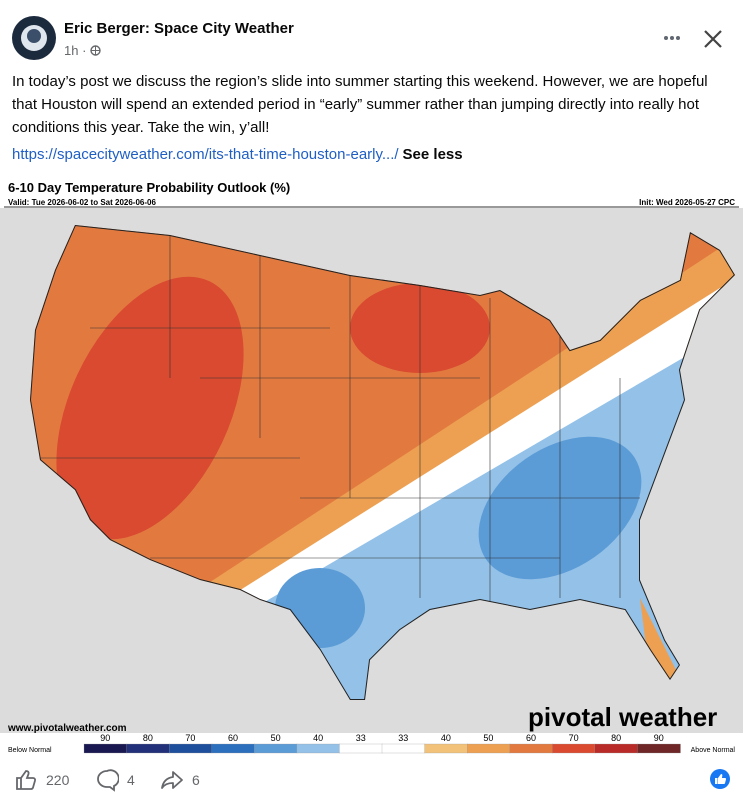  What do you see at coordinates (371, 781) in the screenshot?
I see `reaction-bar: 220 4 6` at bounding box center [371, 781].